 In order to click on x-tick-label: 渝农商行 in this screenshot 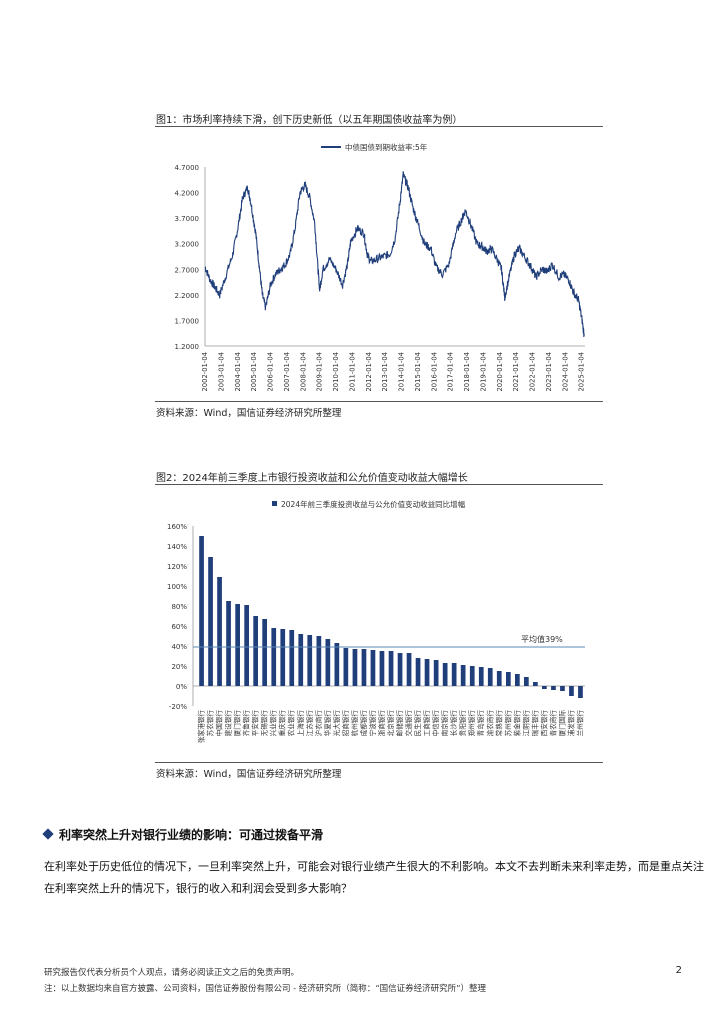, I will do `click(489, 723)`.